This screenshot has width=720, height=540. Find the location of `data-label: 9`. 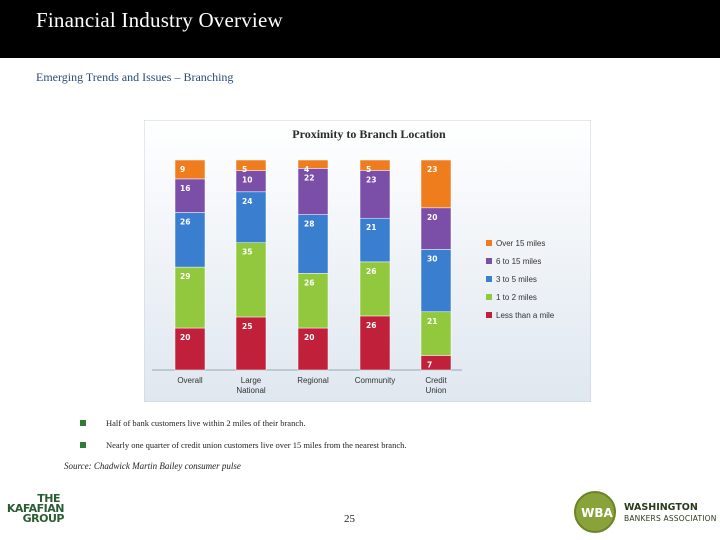

data-label: 9 is located at coordinates (182, 169).